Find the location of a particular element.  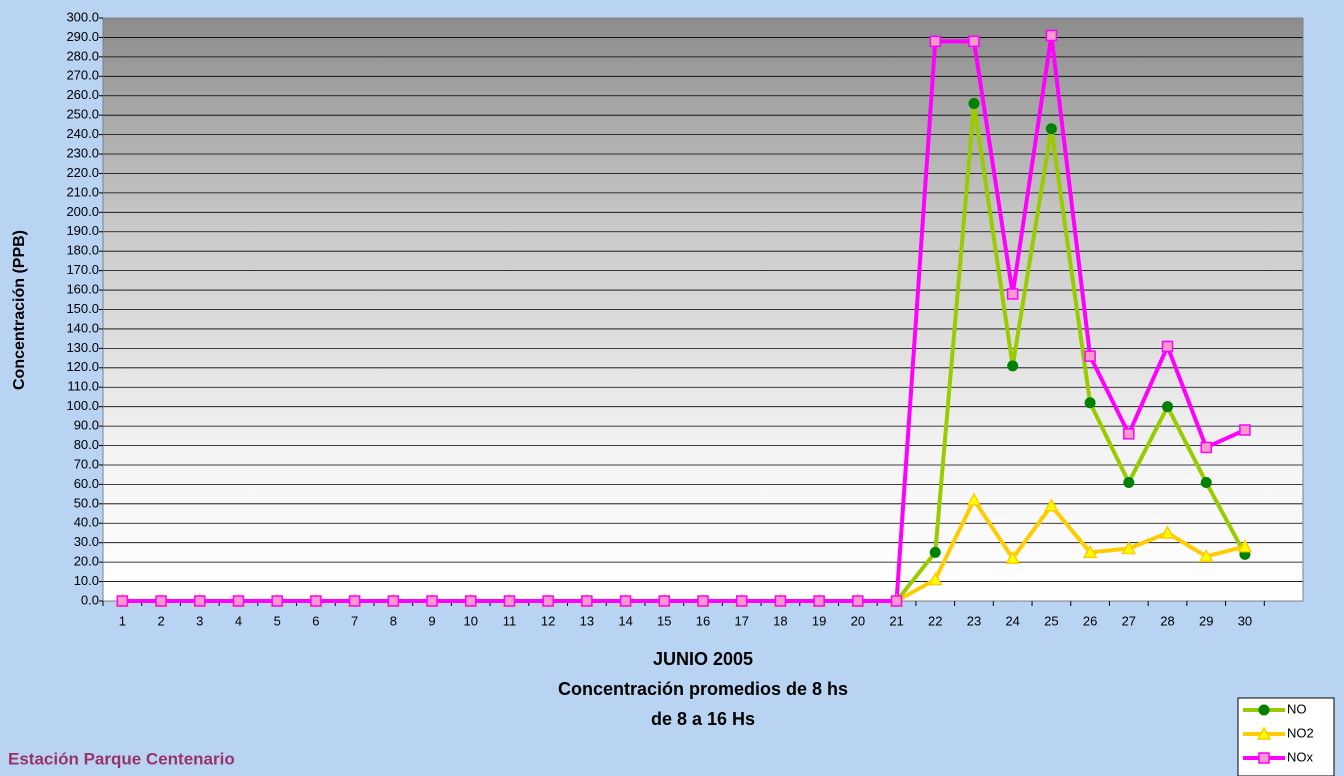

y-tick-label: 180.0 is located at coordinates (82, 250).